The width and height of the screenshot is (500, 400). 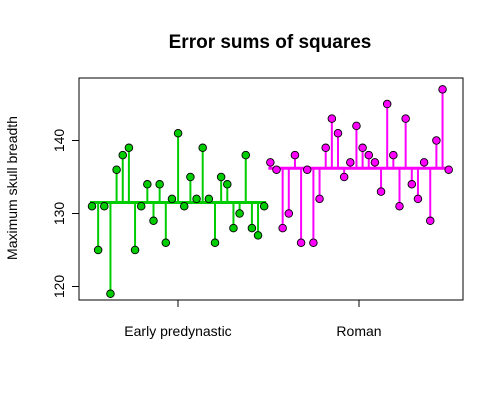 What do you see at coordinates (12, 188) in the screenshot?
I see `y-axis-label: Maximum skull breadth` at bounding box center [12, 188].